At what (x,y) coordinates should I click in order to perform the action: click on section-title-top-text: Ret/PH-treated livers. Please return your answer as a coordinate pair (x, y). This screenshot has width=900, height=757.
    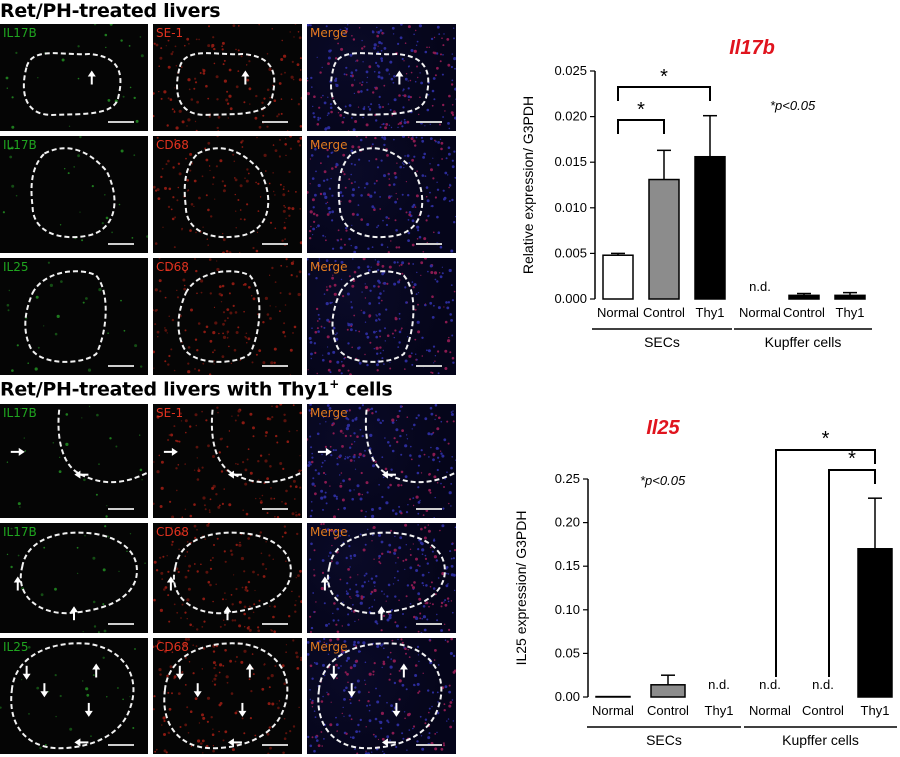
    Looking at the image, I should click on (110, 11).